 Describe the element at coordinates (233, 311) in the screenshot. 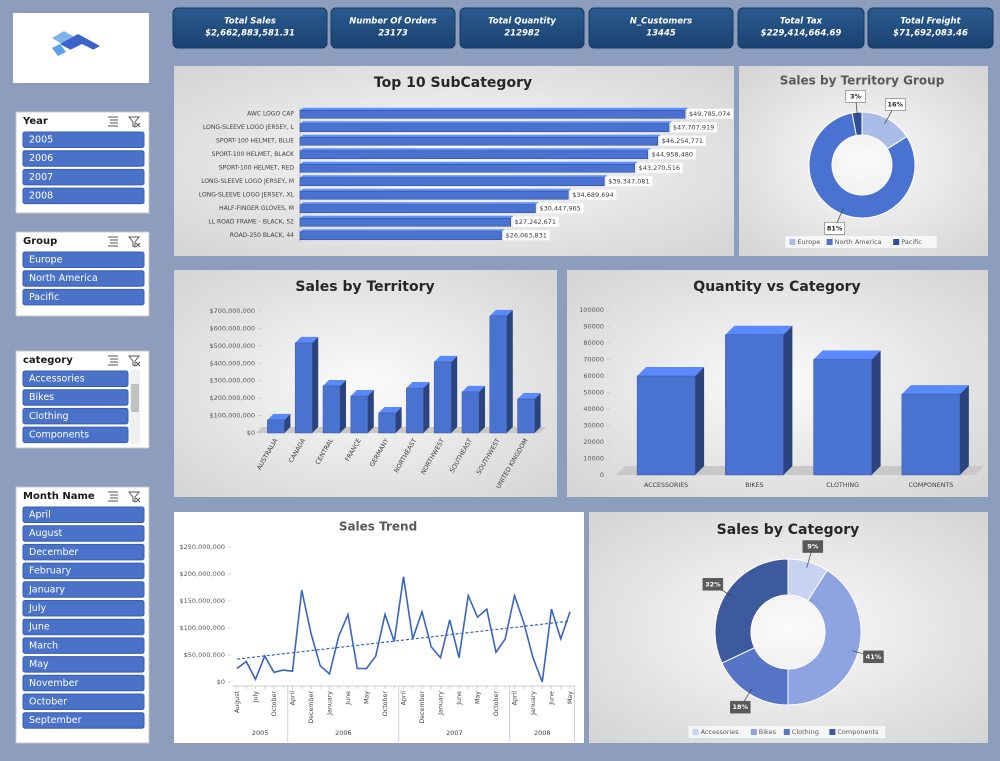

I see `y-tick-label: $700,000,000` at that location.